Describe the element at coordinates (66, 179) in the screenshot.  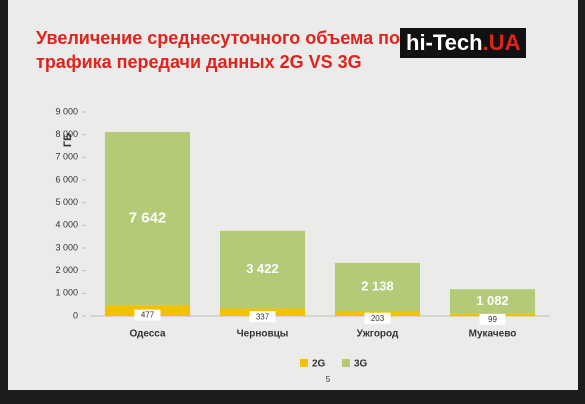
I see `y-tick-label: 6 000` at that location.